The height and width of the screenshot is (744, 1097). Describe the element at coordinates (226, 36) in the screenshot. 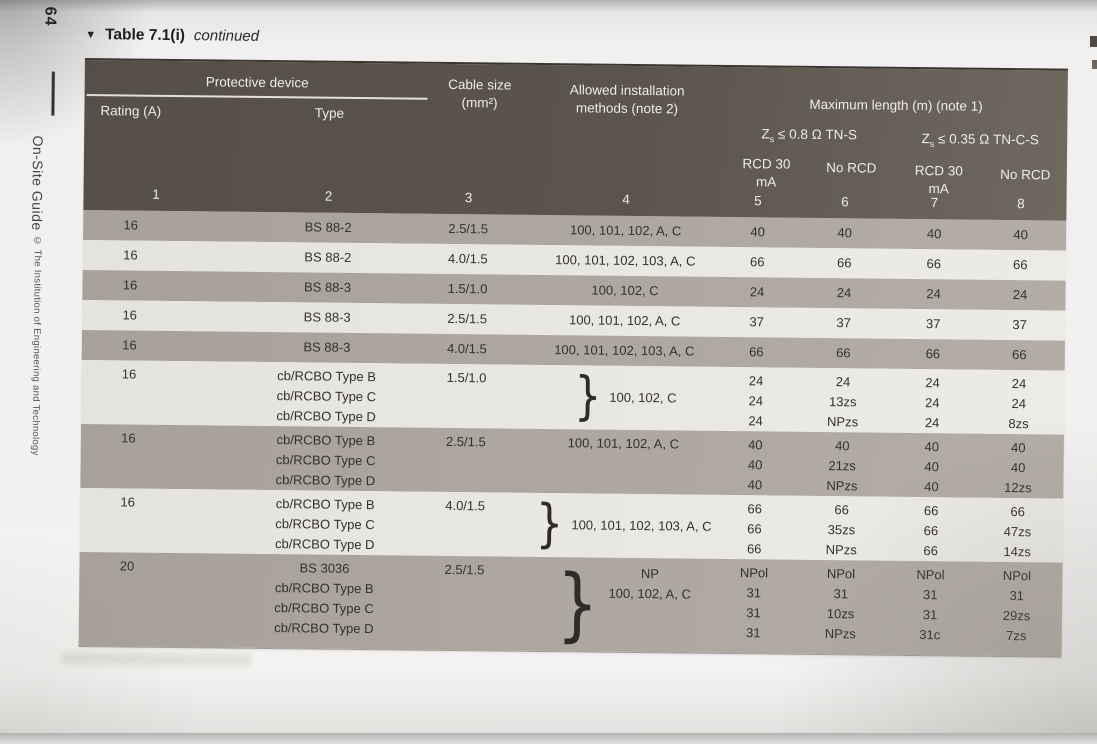

I see `table-continued-label: continued` at that location.